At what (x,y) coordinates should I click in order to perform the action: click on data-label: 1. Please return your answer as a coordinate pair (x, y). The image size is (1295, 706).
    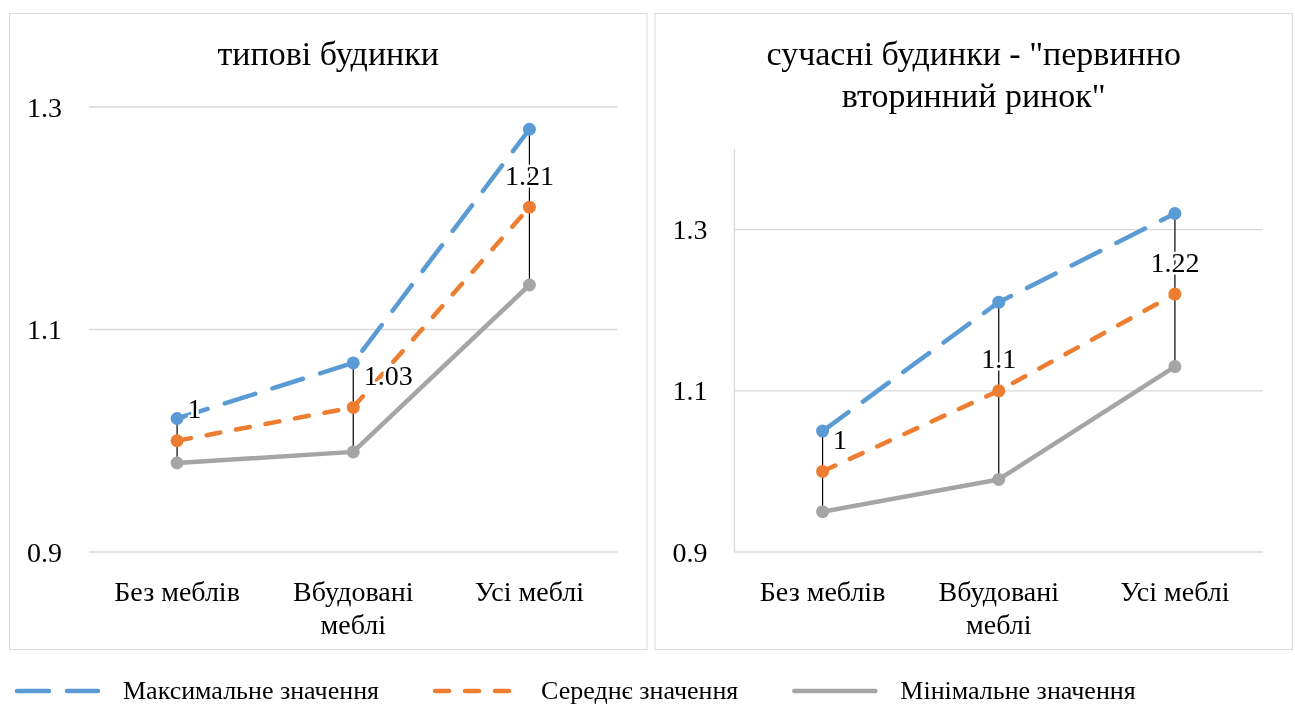
    Looking at the image, I should click on (840, 439).